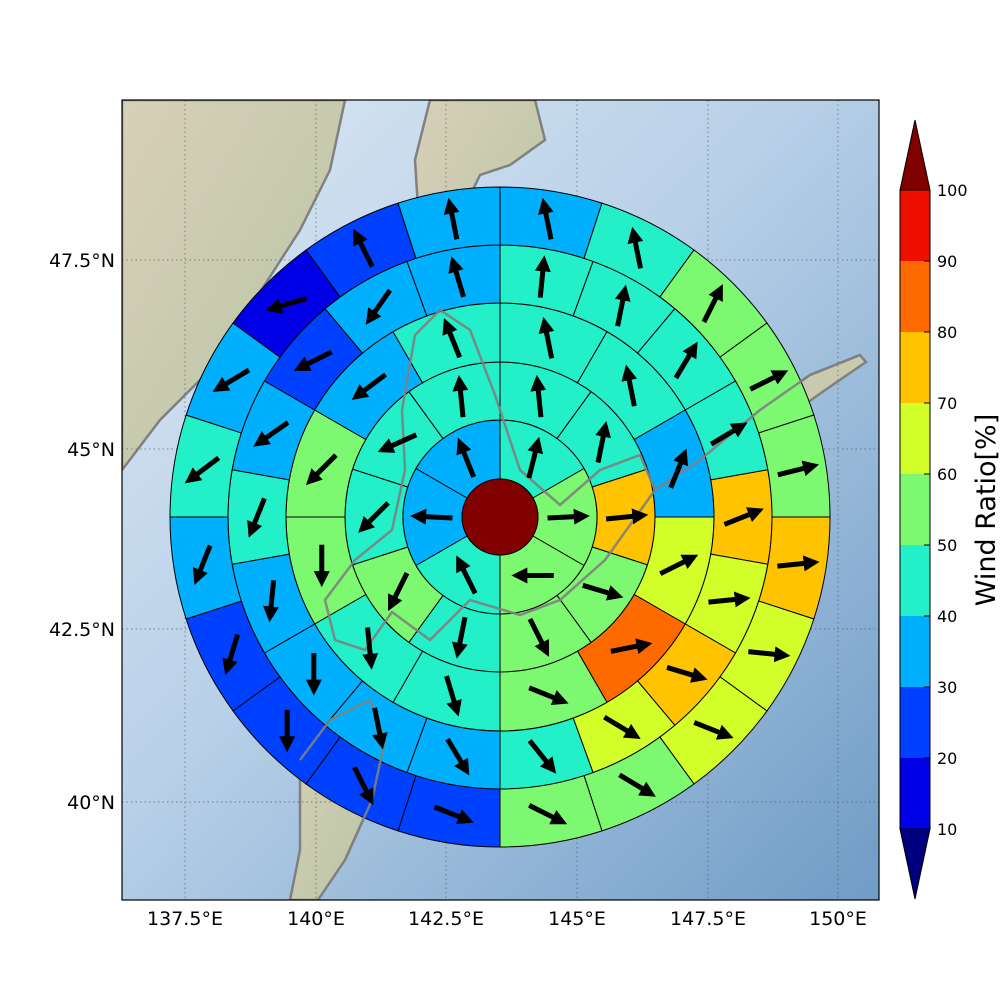 The height and width of the screenshot is (1000, 1000). Describe the element at coordinates (915, 155) in the screenshot. I see `colorbar-over-triangle` at that location.